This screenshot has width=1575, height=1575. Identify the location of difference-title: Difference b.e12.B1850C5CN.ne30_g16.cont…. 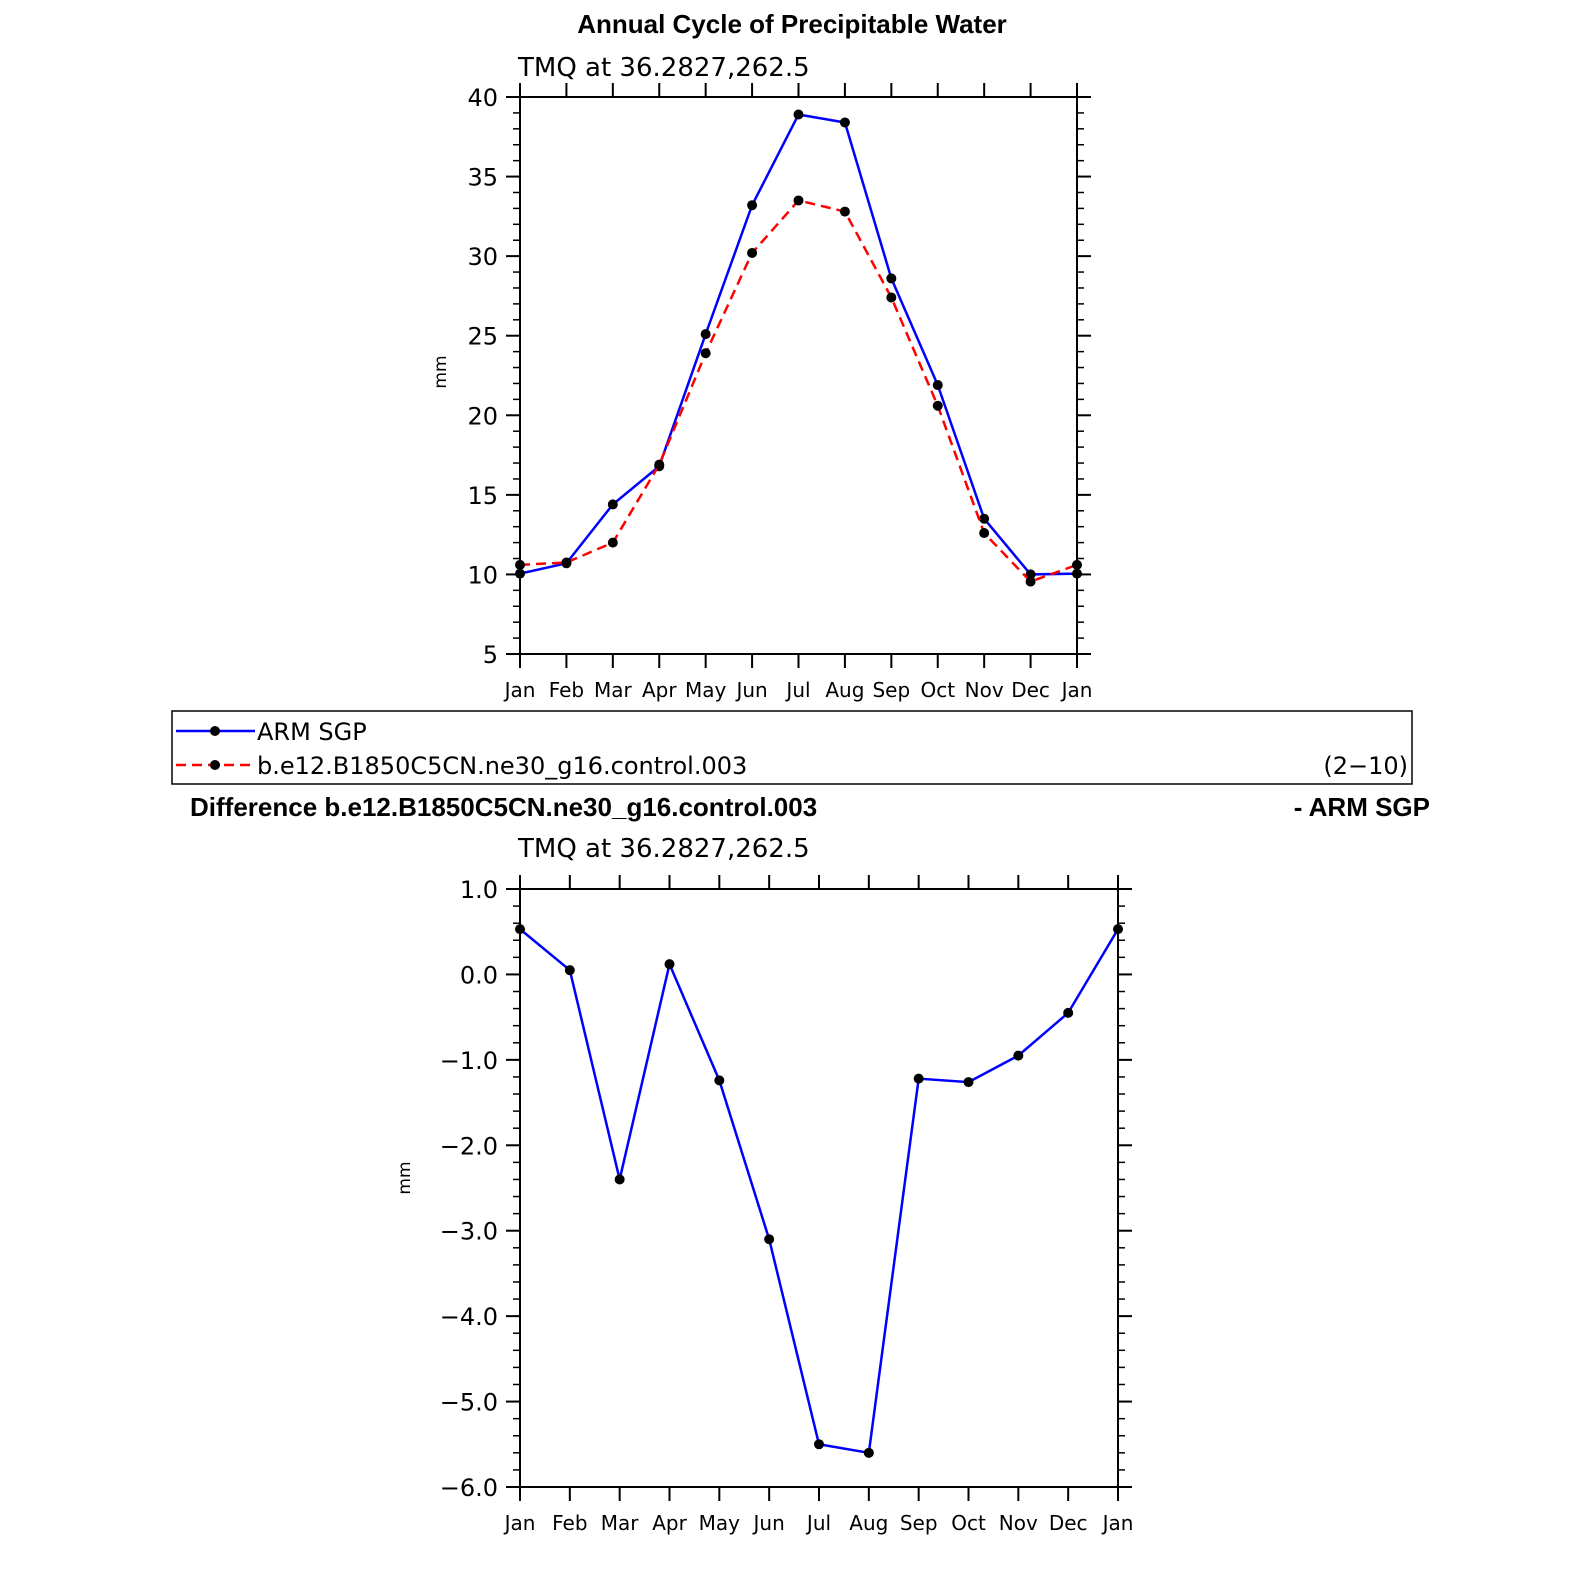
(503, 807).